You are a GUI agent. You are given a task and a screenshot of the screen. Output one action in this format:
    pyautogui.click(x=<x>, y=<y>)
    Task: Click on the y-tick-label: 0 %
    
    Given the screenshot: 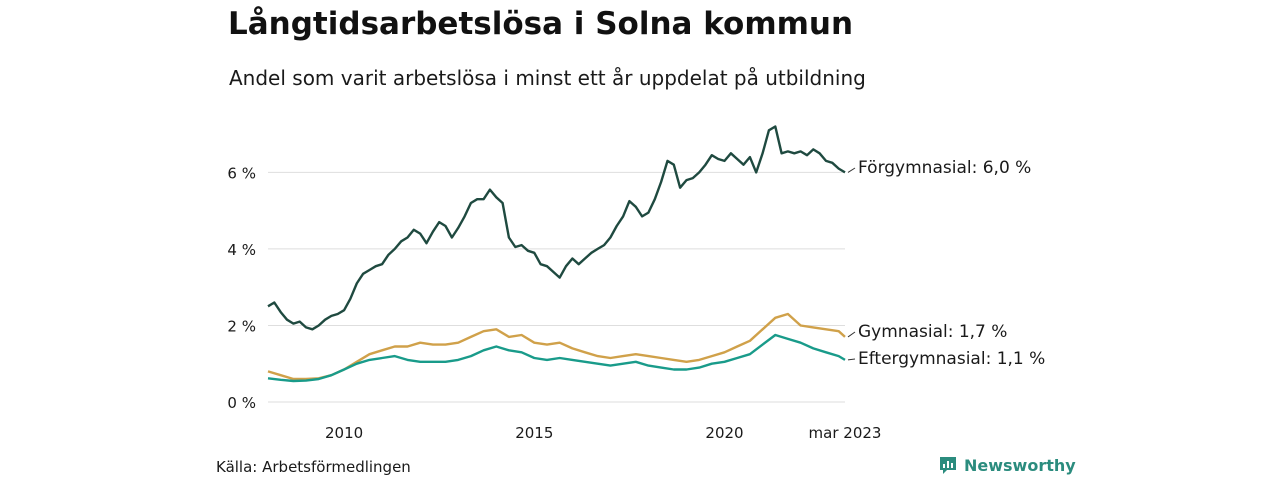 What is the action you would take?
    pyautogui.click(x=241, y=403)
    